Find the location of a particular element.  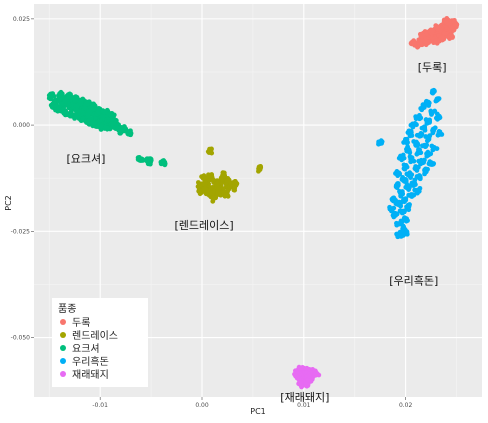

y-tick-label: 0.025 is located at coordinates (21, 19).